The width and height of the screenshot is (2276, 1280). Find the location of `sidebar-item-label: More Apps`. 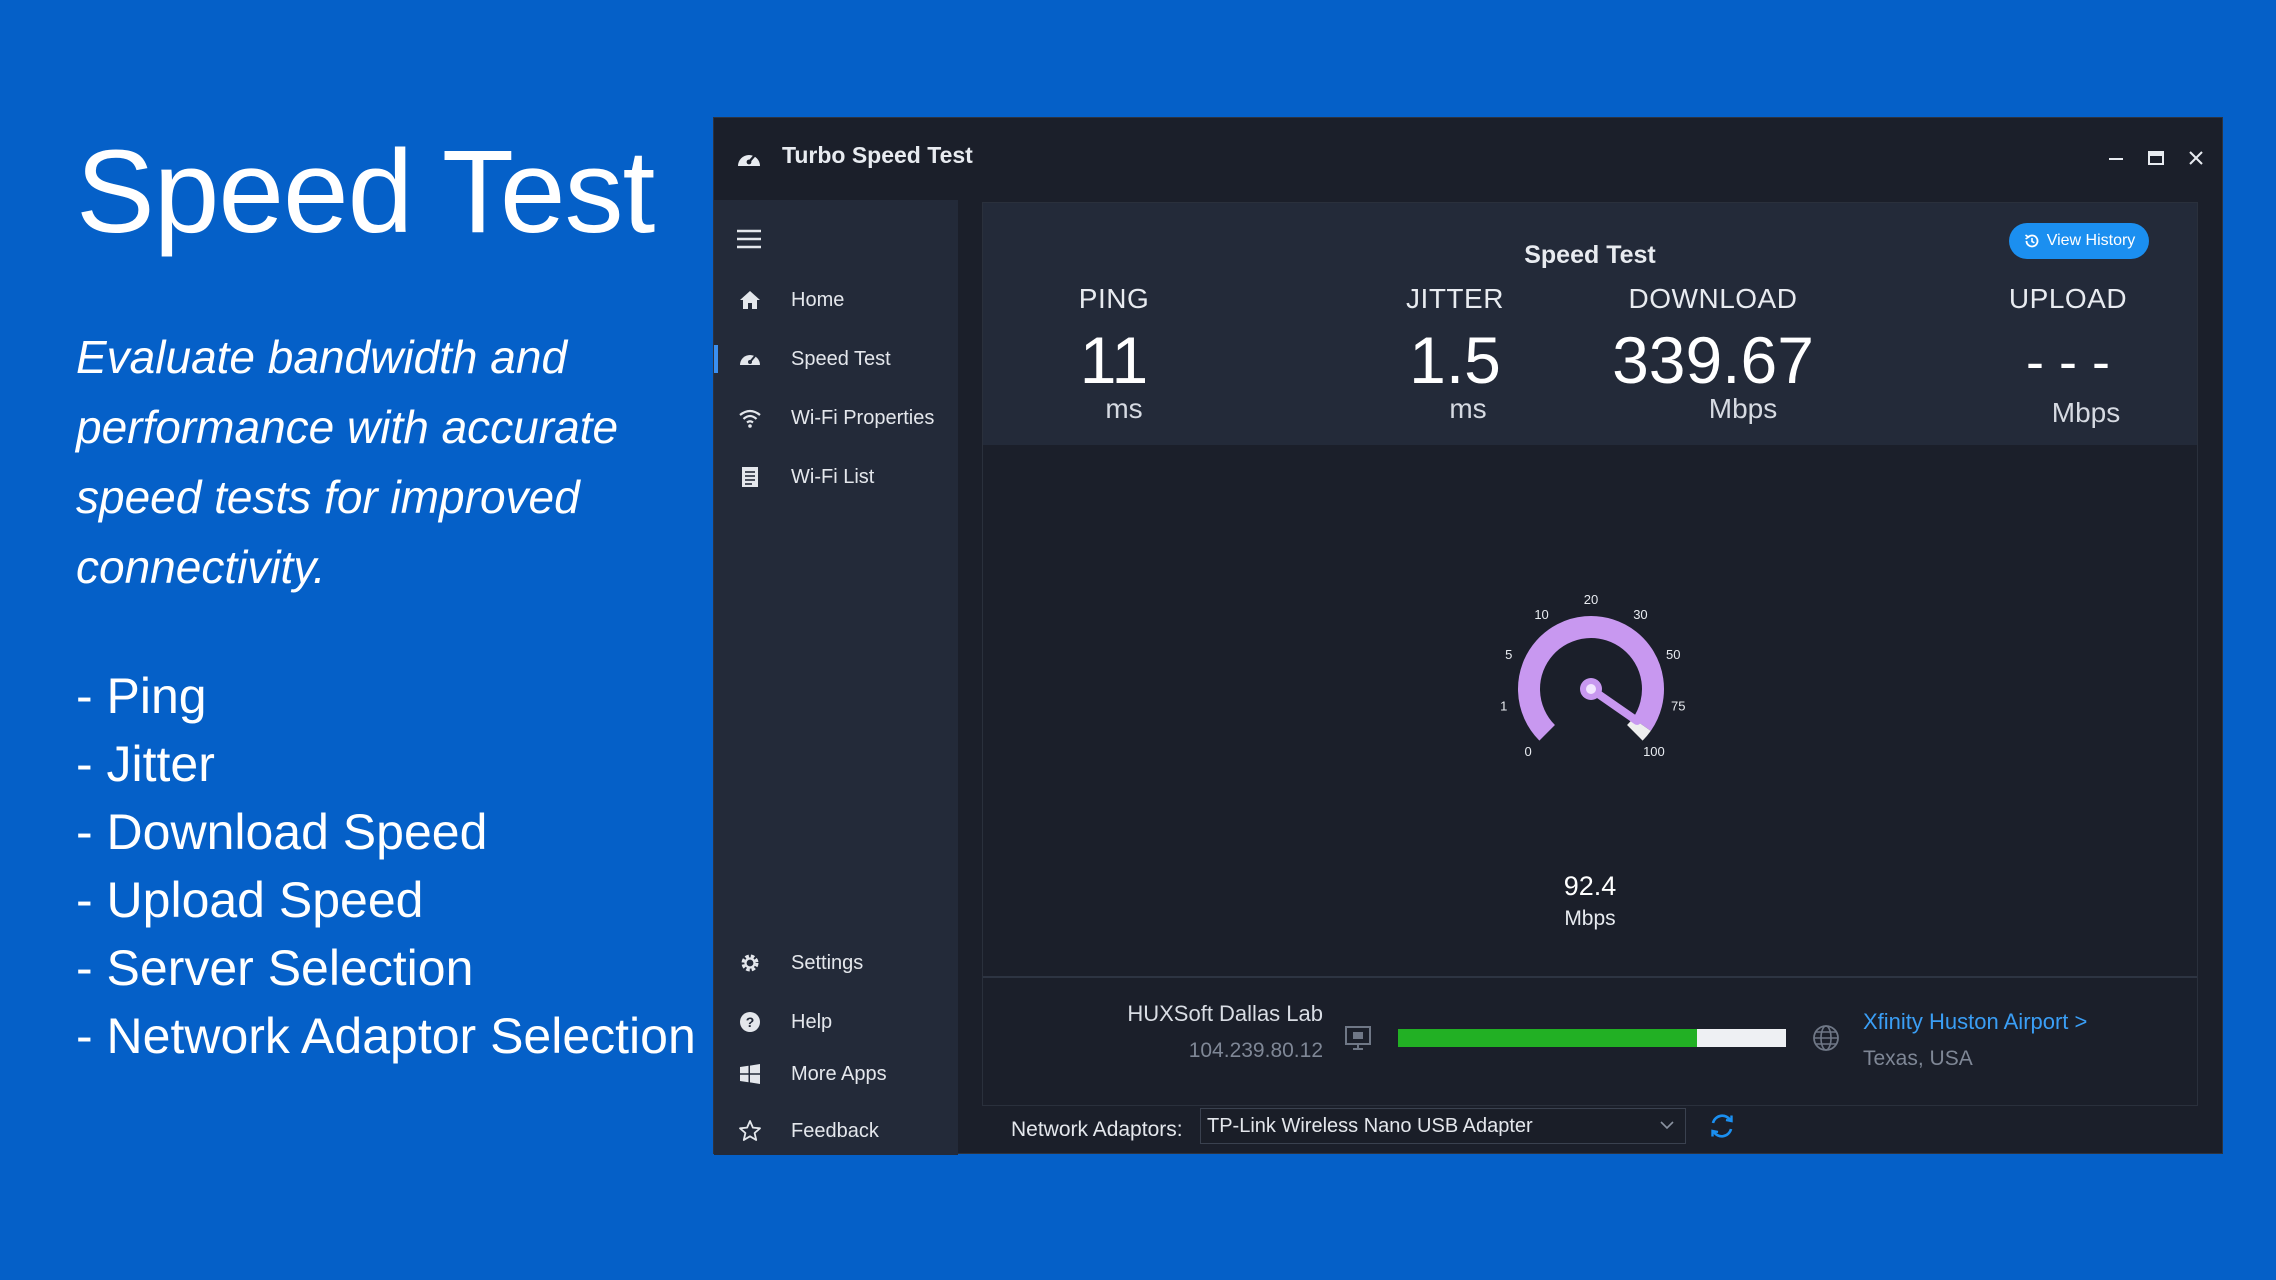

sidebar-item-label: More Apps is located at coordinates (839, 1073).